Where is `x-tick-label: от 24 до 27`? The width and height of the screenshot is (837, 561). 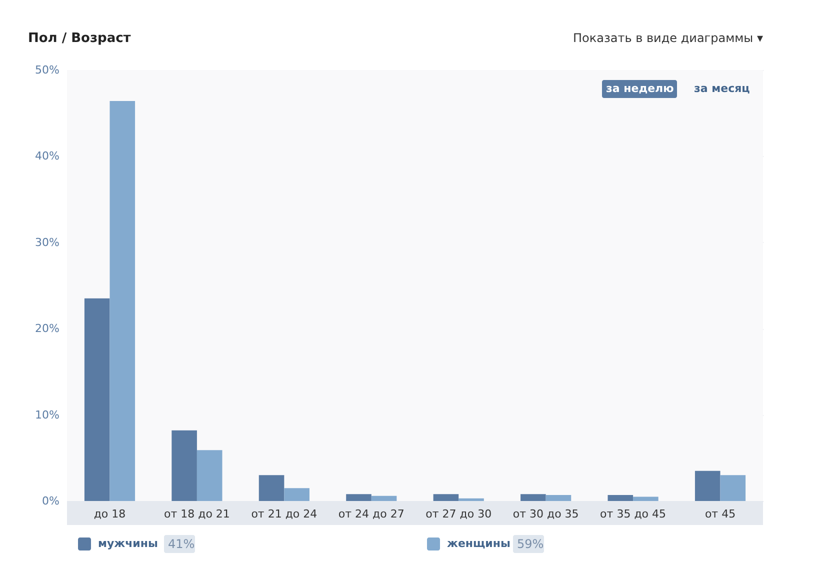 x-tick-label: от 24 до 27 is located at coordinates (371, 514).